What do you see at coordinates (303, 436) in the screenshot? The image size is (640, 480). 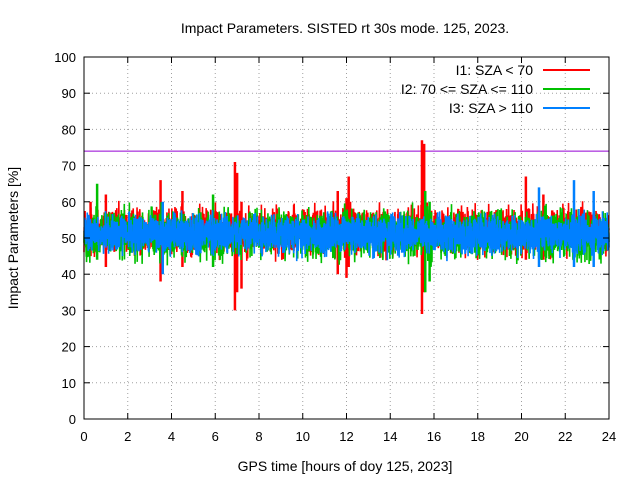 I see `x-tick-label: 10` at bounding box center [303, 436].